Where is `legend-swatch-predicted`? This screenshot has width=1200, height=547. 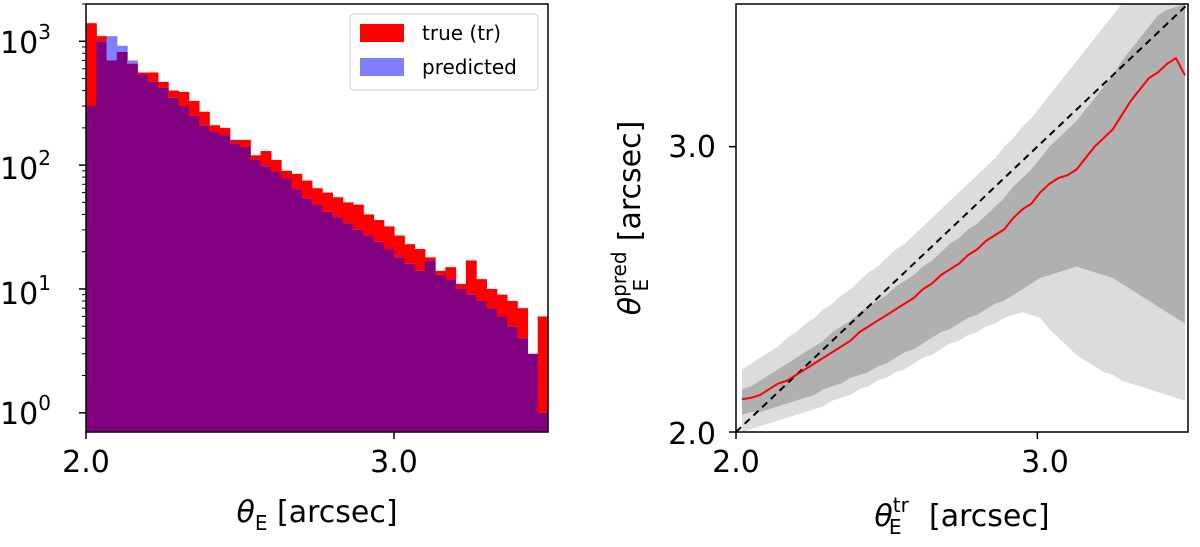 legend-swatch-predicted is located at coordinates (382, 67).